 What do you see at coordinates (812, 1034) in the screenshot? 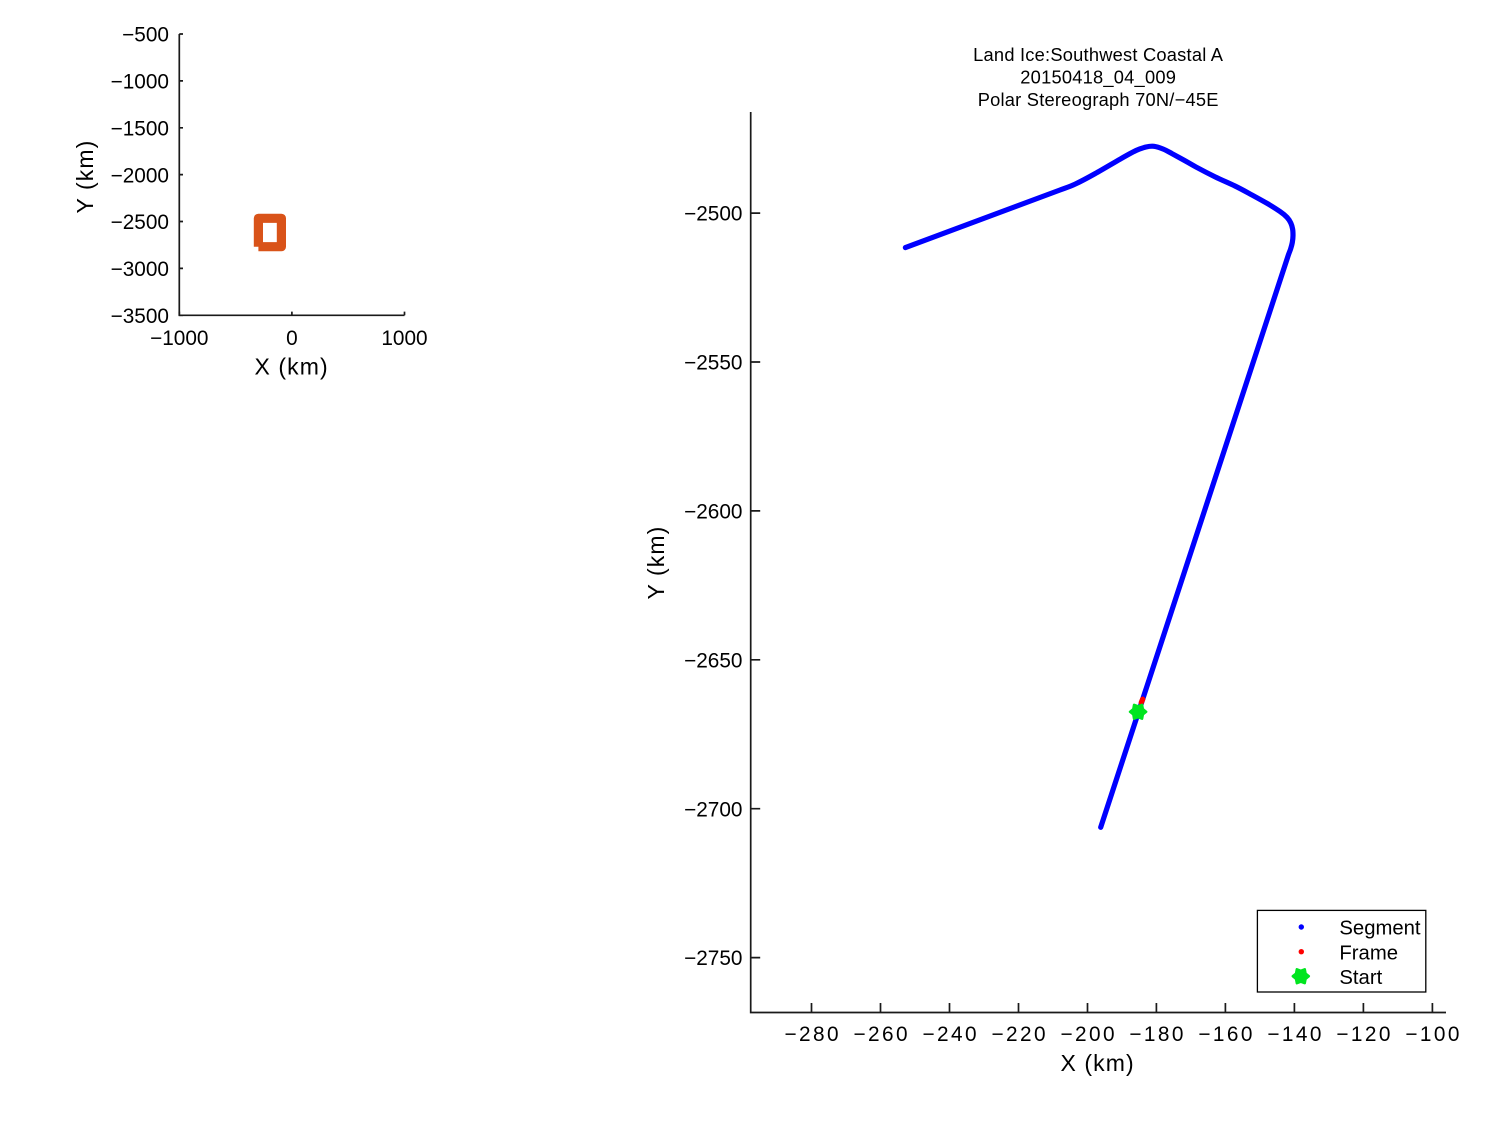
I see `svg-text: −280` at bounding box center [812, 1034].